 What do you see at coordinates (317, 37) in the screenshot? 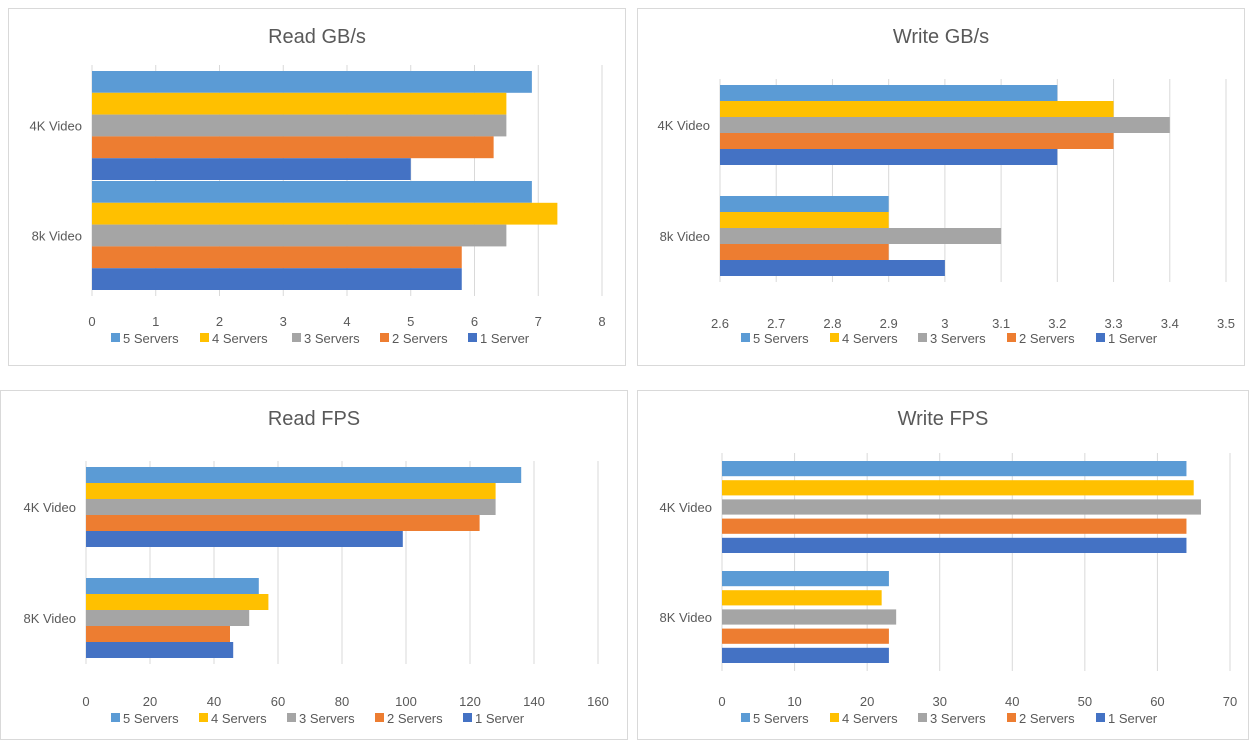
I see `chart-title: Read GB/s` at bounding box center [317, 37].